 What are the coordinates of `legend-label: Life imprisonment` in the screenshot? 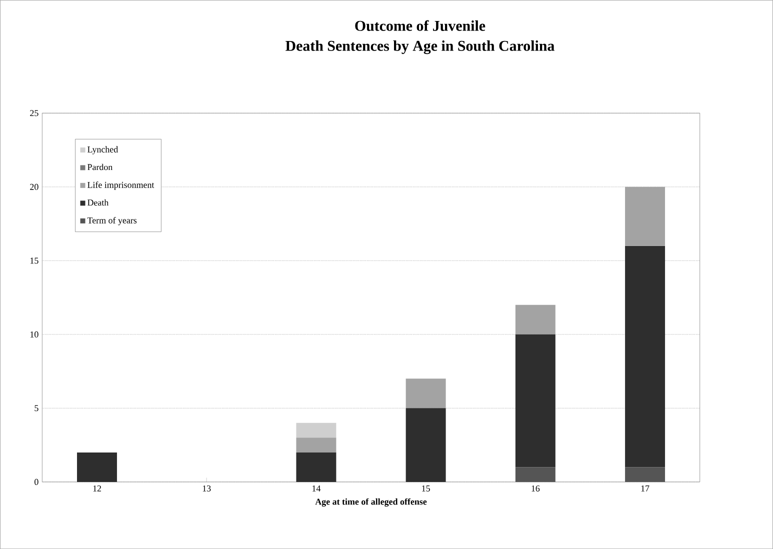 It's located at (121, 185).